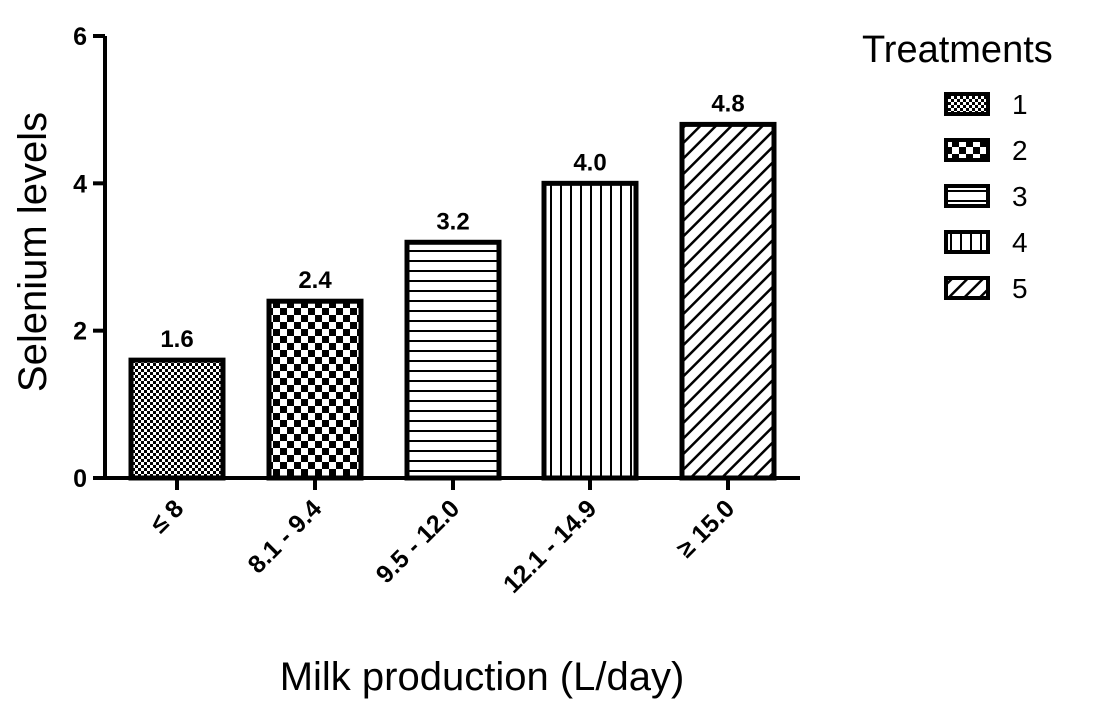  Describe the element at coordinates (176, 339) in the screenshot. I see `data-label-1: 1.6` at that location.